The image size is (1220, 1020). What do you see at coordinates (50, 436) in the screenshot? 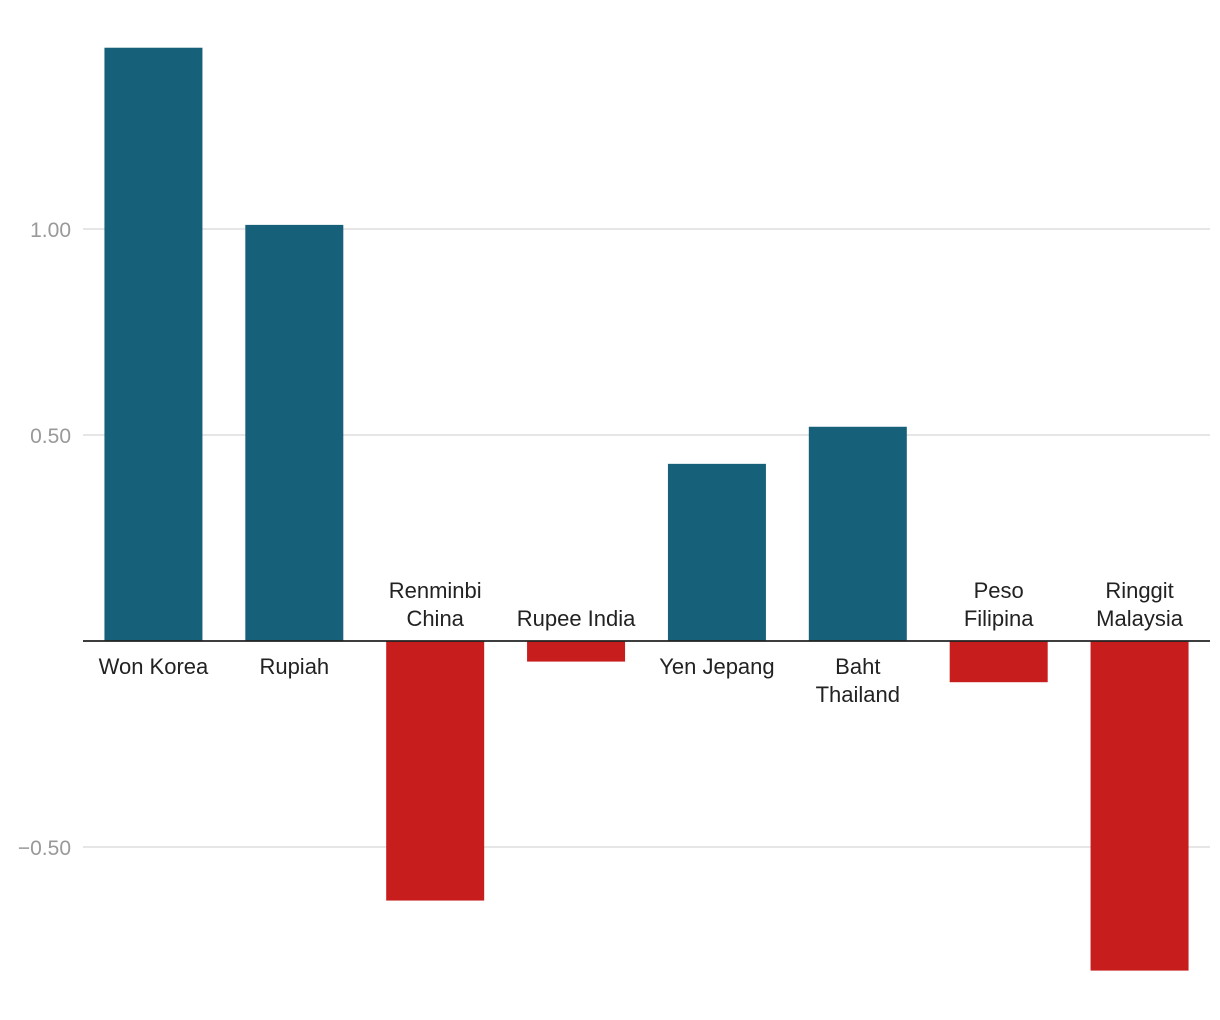
I see `y-tick-label: 0.50` at bounding box center [50, 436].